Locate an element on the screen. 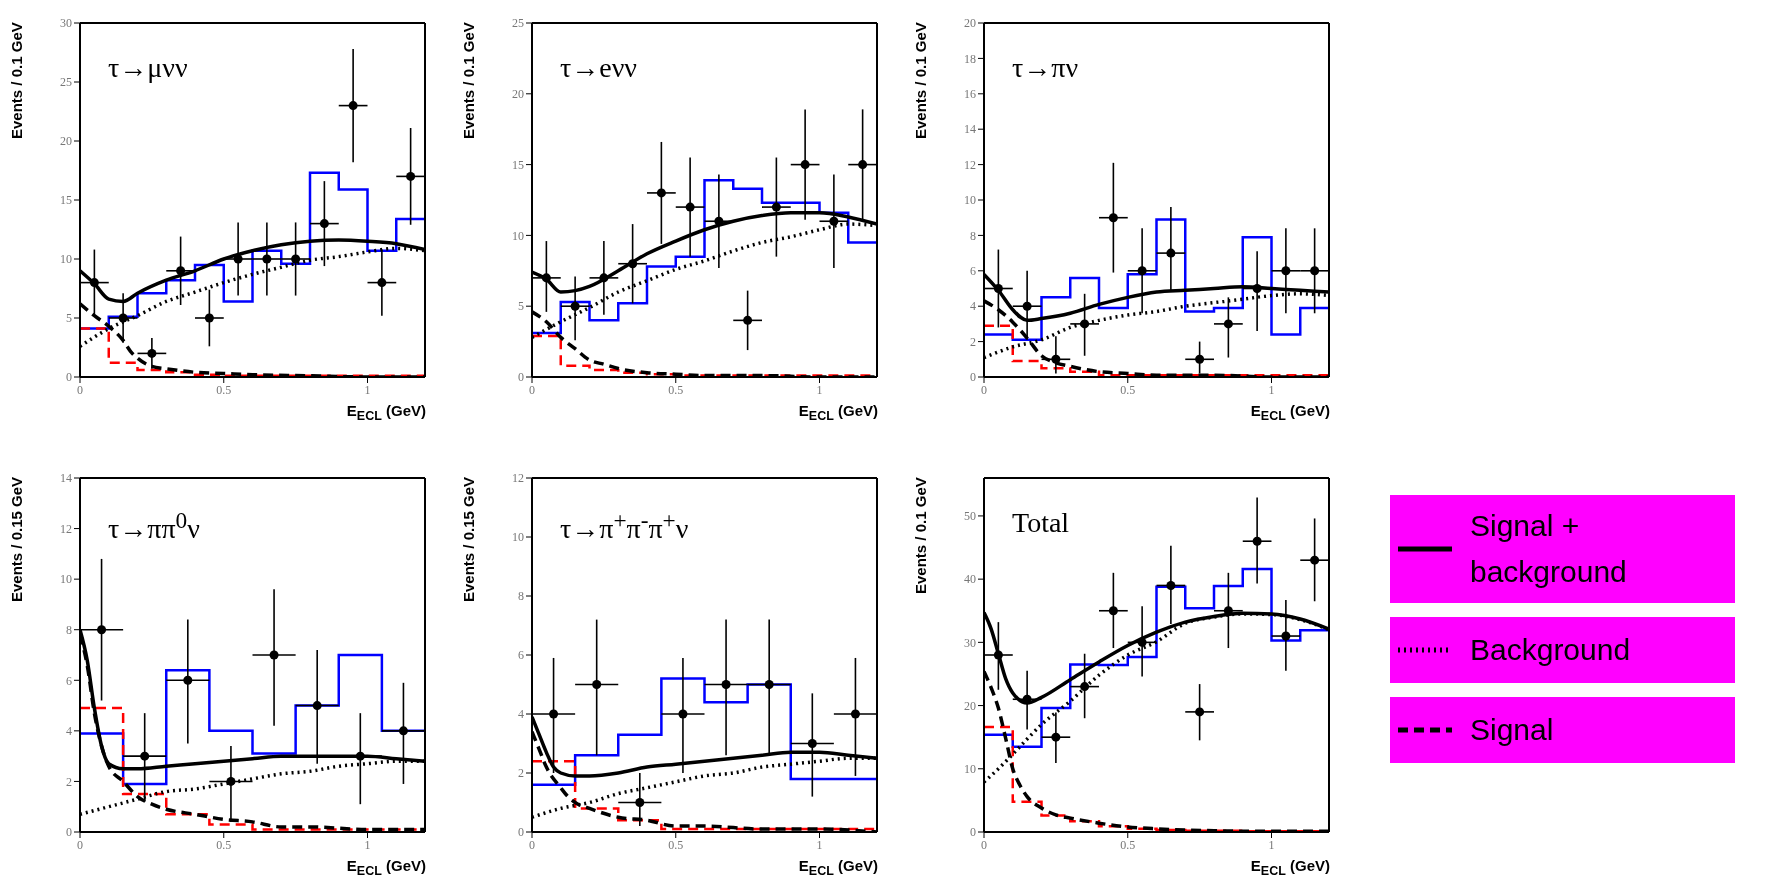 This screenshot has width=1780, height=884. legend-label: Background is located at coordinates (1551, 650).